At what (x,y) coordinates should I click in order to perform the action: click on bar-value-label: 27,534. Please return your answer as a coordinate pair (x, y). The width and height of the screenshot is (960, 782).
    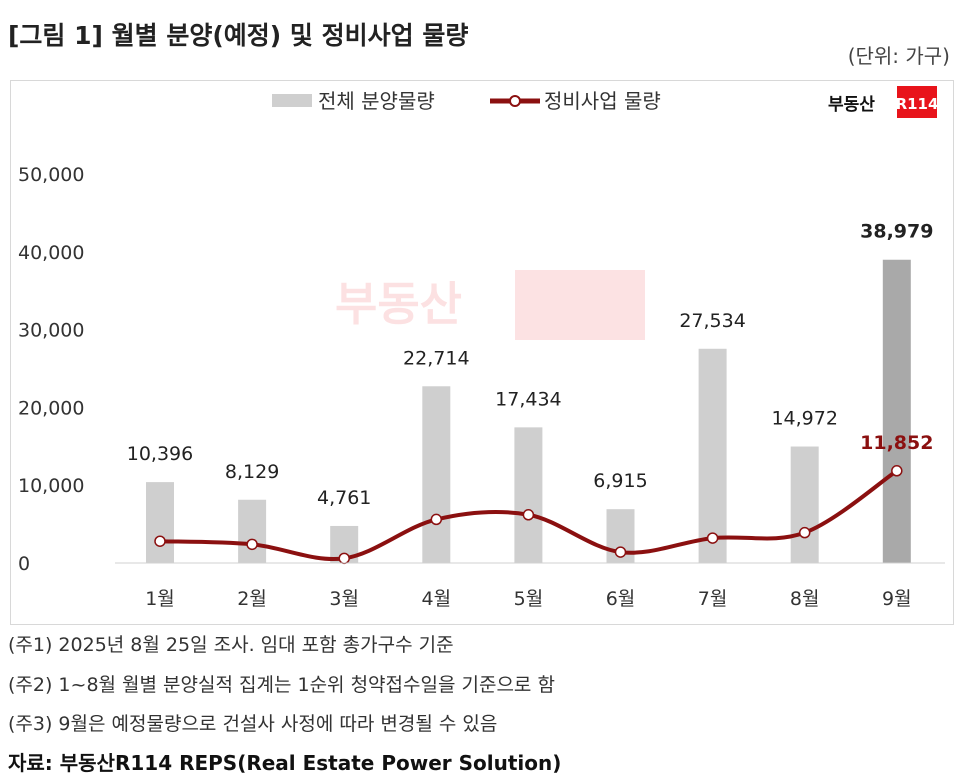
    Looking at the image, I should click on (712, 321).